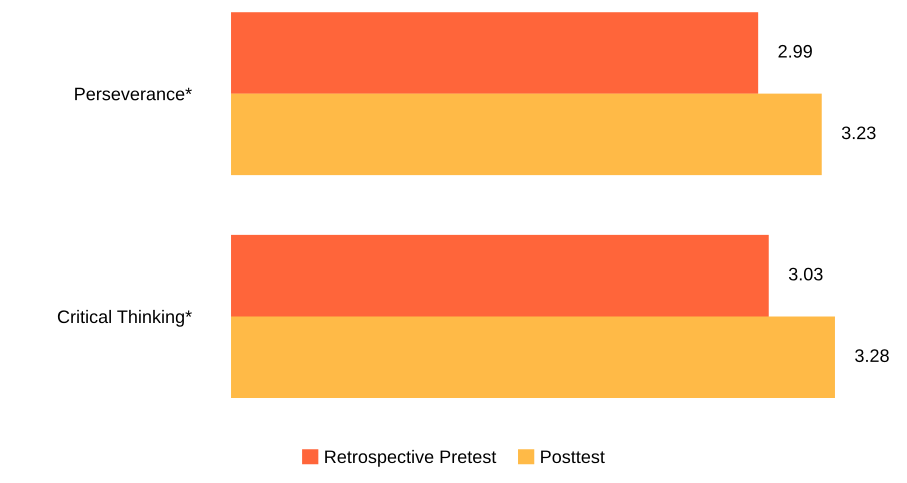  What do you see at coordinates (410, 458) in the screenshot?
I see `legend-label: Retrospective Pretest` at bounding box center [410, 458].